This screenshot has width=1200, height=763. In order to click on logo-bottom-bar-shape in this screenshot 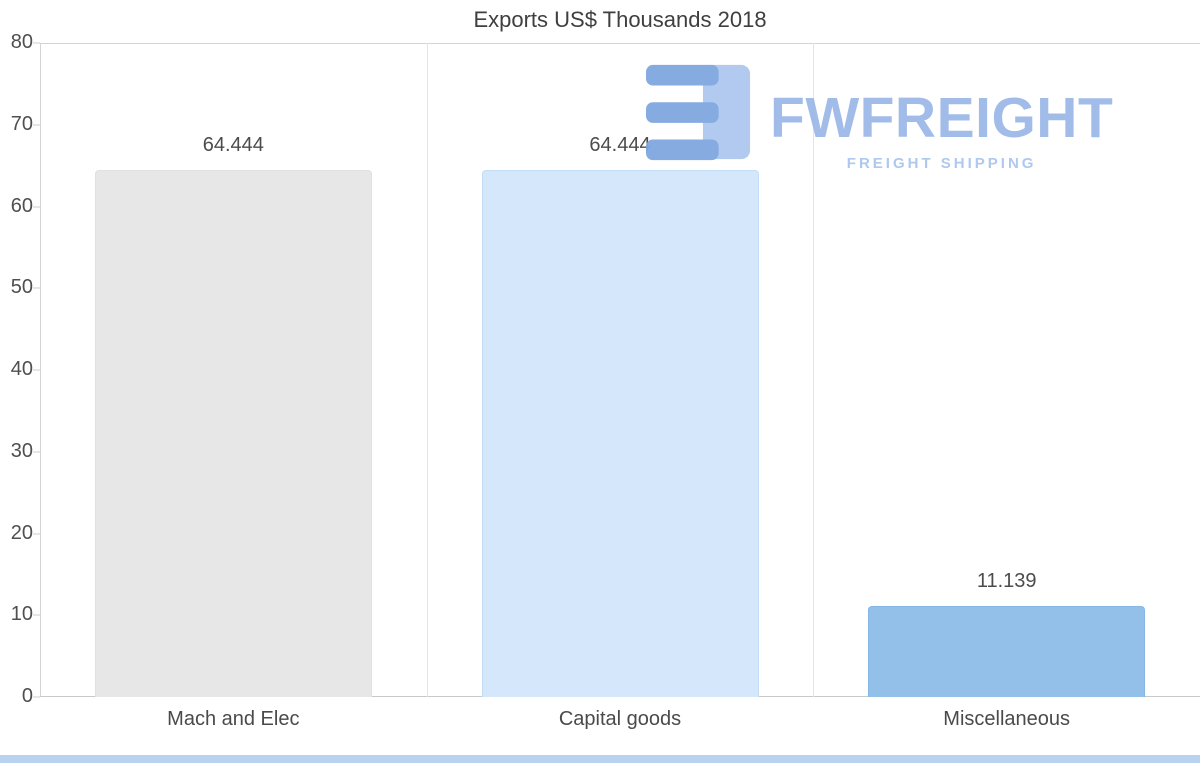, I will do `click(682, 150)`.